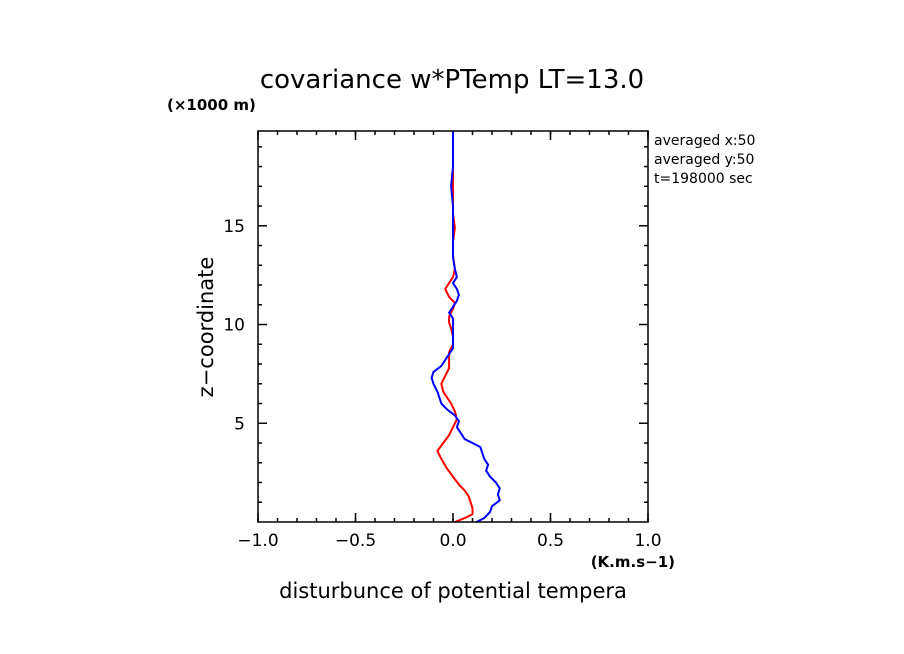 This screenshot has width=904, height=654. I want to click on series-blue-line, so click(465, 327).